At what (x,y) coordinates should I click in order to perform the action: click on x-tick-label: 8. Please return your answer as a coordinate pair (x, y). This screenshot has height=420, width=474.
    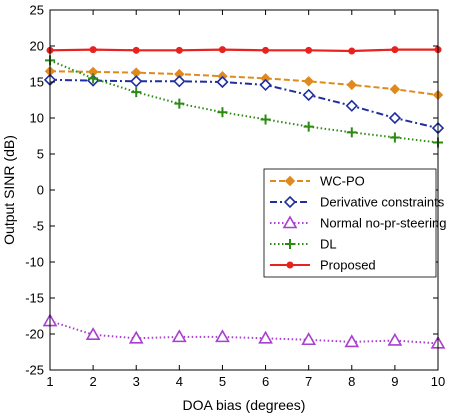
    Looking at the image, I should click on (351, 381).